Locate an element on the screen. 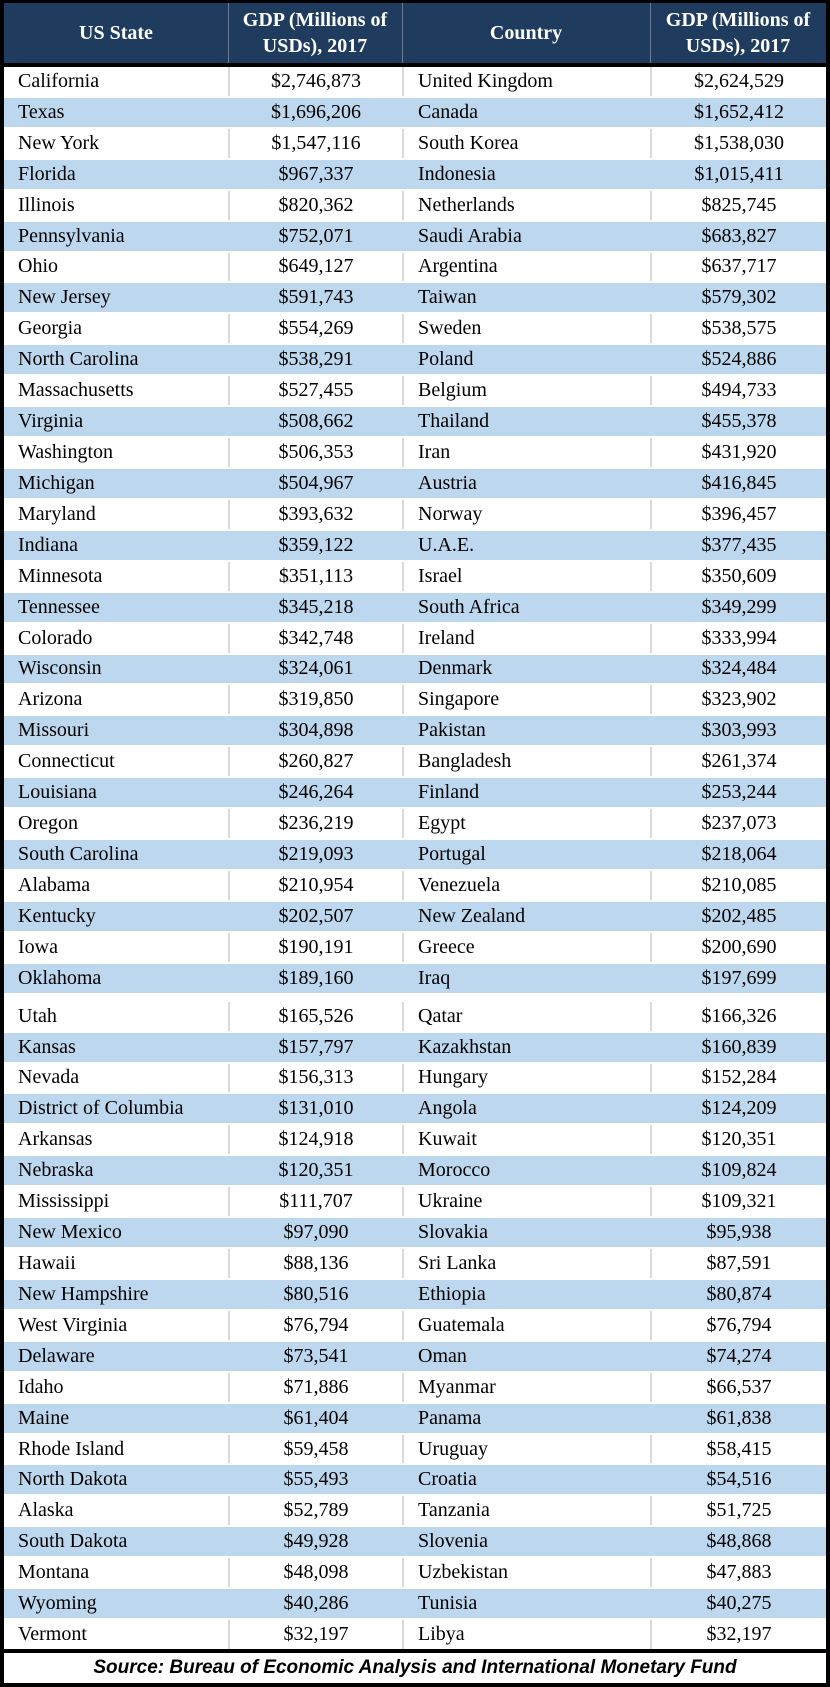 This screenshot has height=1687, width=830. page-break-gap is located at coordinates (415, 996).